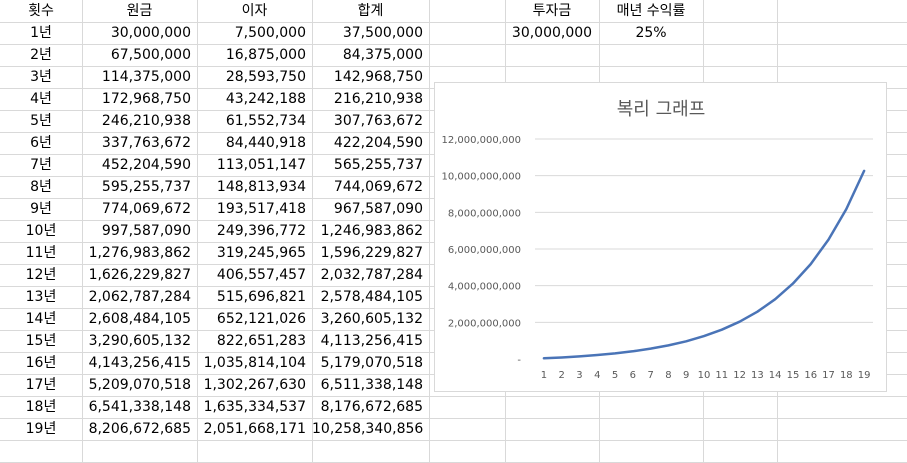  What do you see at coordinates (254, 187) in the screenshot?
I see `interest-cell: 148,813,934` at bounding box center [254, 187].